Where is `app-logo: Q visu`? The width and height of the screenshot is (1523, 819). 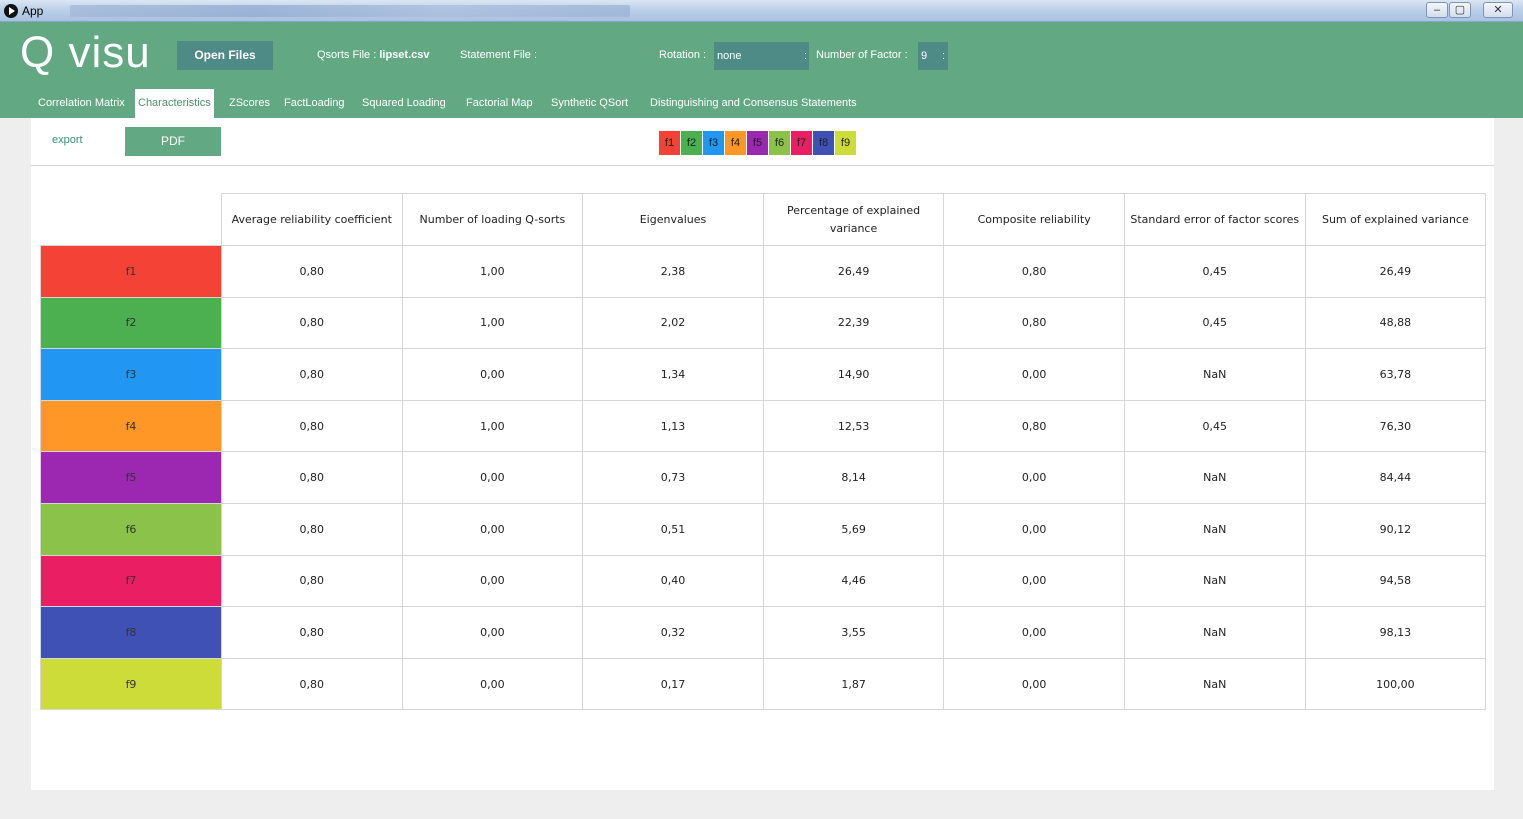
app-logo: Q visu is located at coordinates (85, 52).